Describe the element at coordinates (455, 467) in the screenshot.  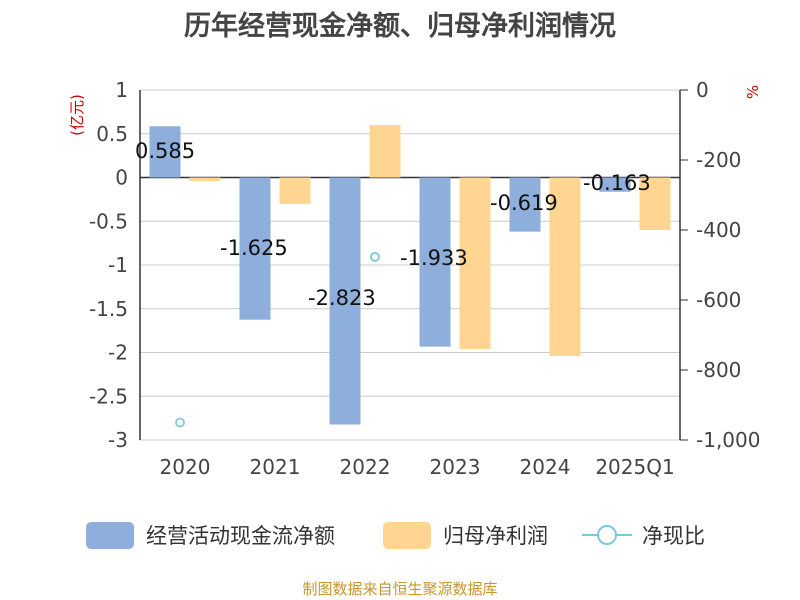
I see `x-tick-label: 2023` at that location.